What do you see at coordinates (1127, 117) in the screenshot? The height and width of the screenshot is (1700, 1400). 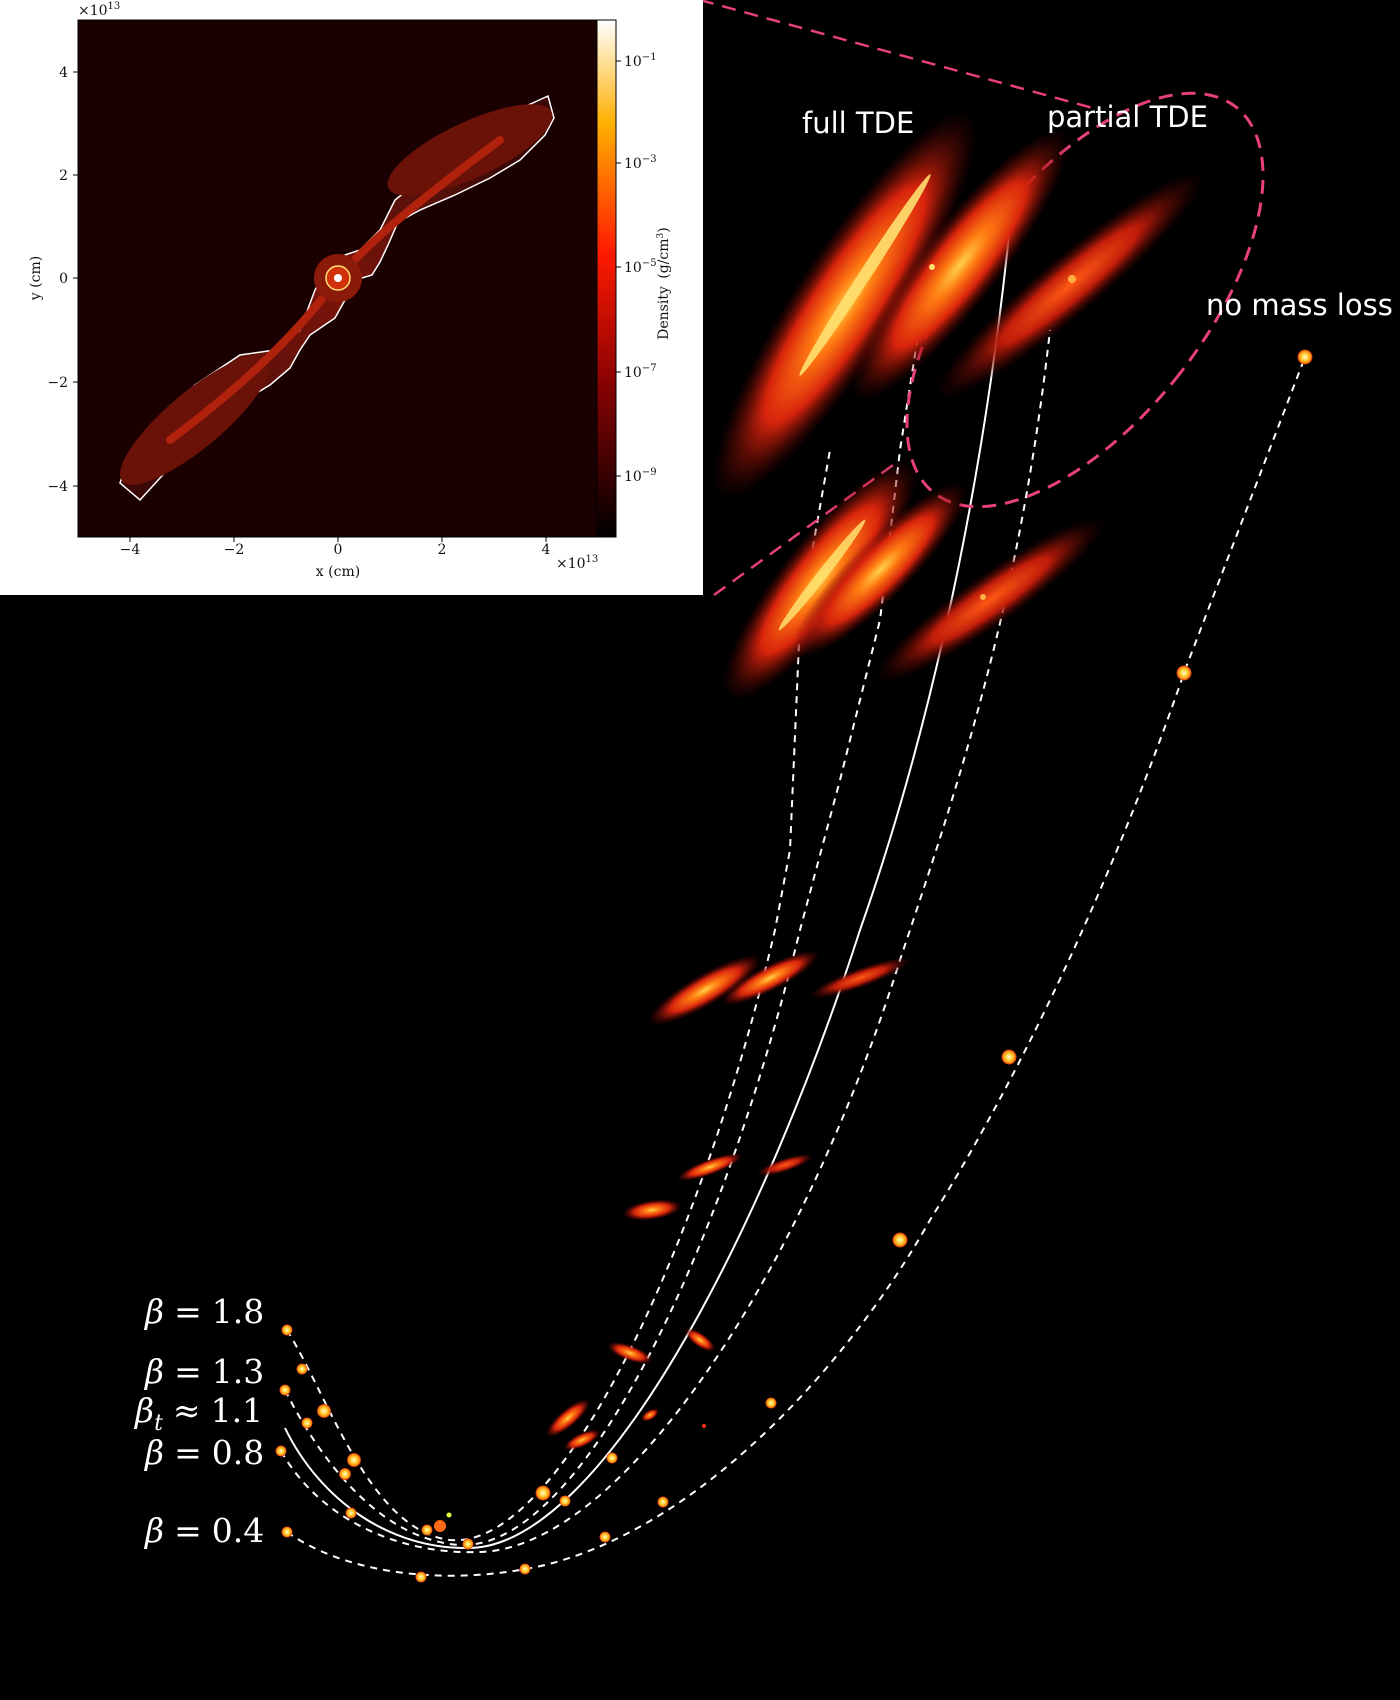 I see `label-partial-tde: partial TDE` at bounding box center [1127, 117].